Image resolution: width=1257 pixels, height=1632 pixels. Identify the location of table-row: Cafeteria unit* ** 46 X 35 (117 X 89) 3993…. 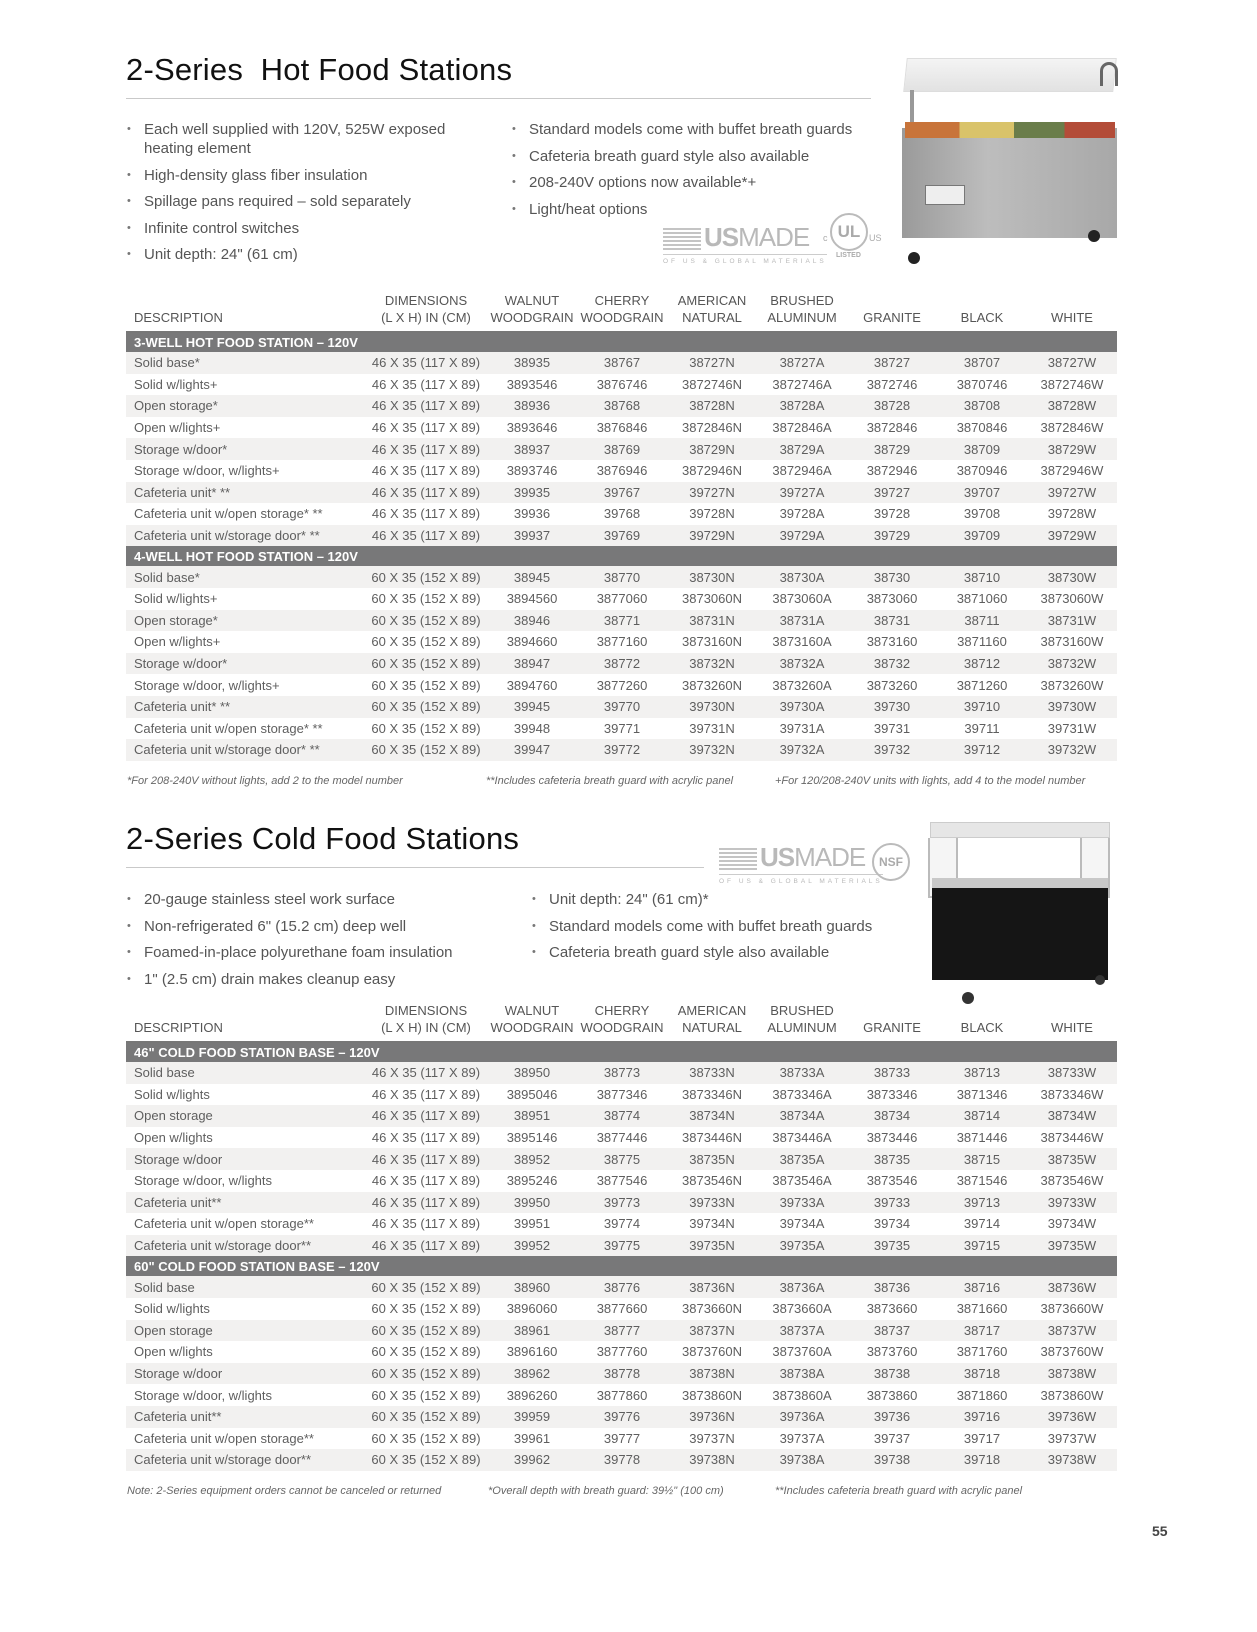
(621, 492).